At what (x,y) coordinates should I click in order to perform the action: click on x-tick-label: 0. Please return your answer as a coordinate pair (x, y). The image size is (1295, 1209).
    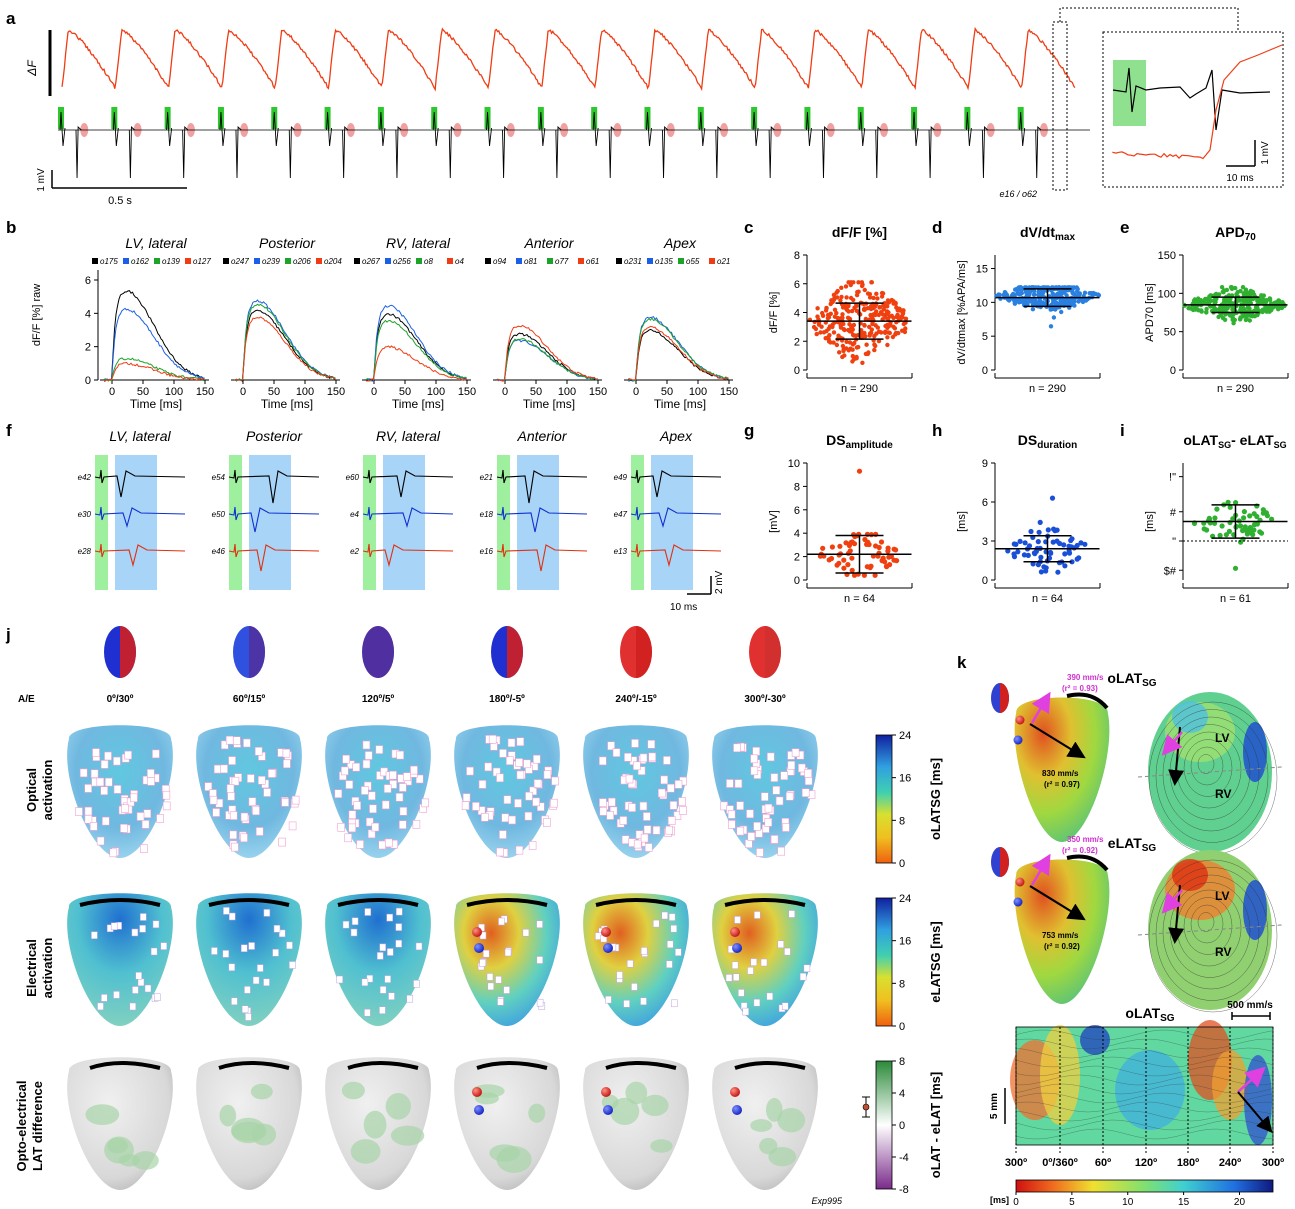
    Looking at the image, I should click on (112, 392).